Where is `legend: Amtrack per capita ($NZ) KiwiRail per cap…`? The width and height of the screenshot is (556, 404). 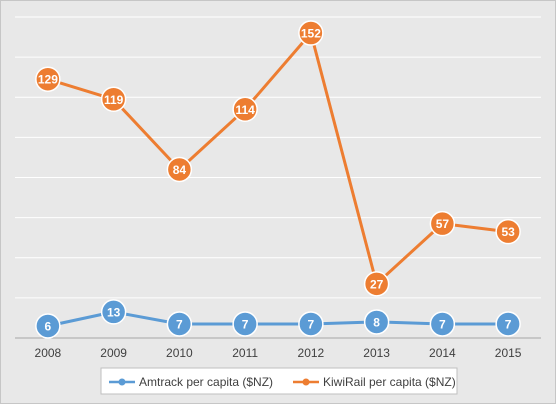 legend: Amtrack per capita ($NZ) KiwiRail per cap… is located at coordinates (279, 381).